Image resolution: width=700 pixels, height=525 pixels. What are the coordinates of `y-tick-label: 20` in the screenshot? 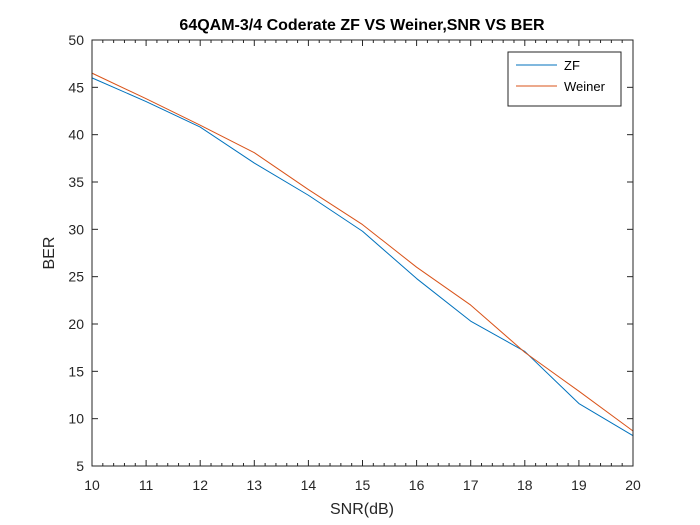 It's located at (76, 324).